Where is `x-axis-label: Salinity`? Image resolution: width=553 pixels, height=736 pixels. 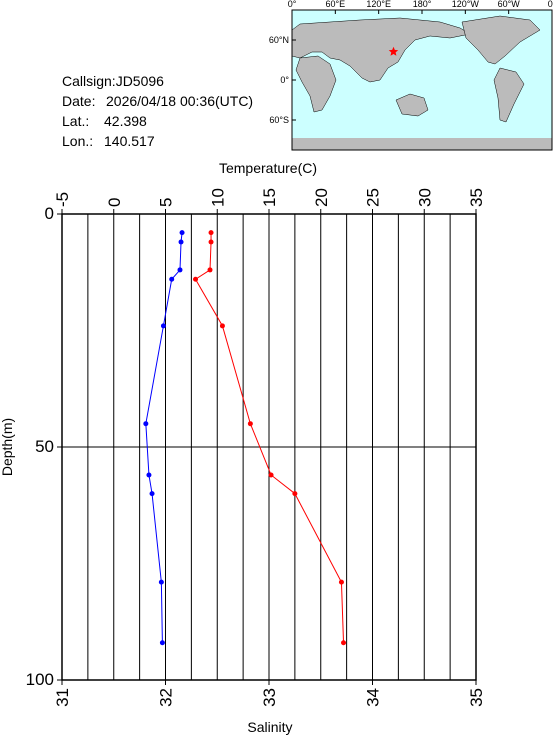
x-axis-label: Salinity is located at coordinates (269, 727).